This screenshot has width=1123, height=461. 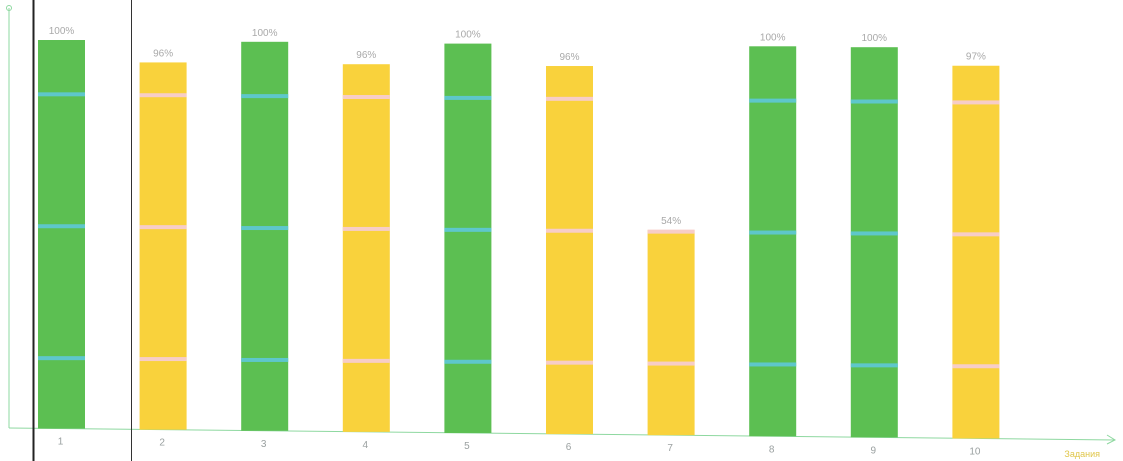 I want to click on x-tick-label: 6, so click(x=569, y=447).